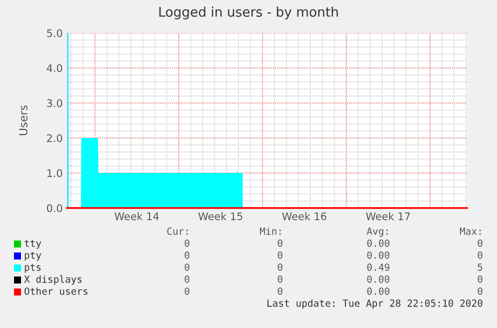 This screenshot has height=328, width=497. Describe the element at coordinates (23, 120) in the screenshot. I see `y-axis-title: Users` at that location.